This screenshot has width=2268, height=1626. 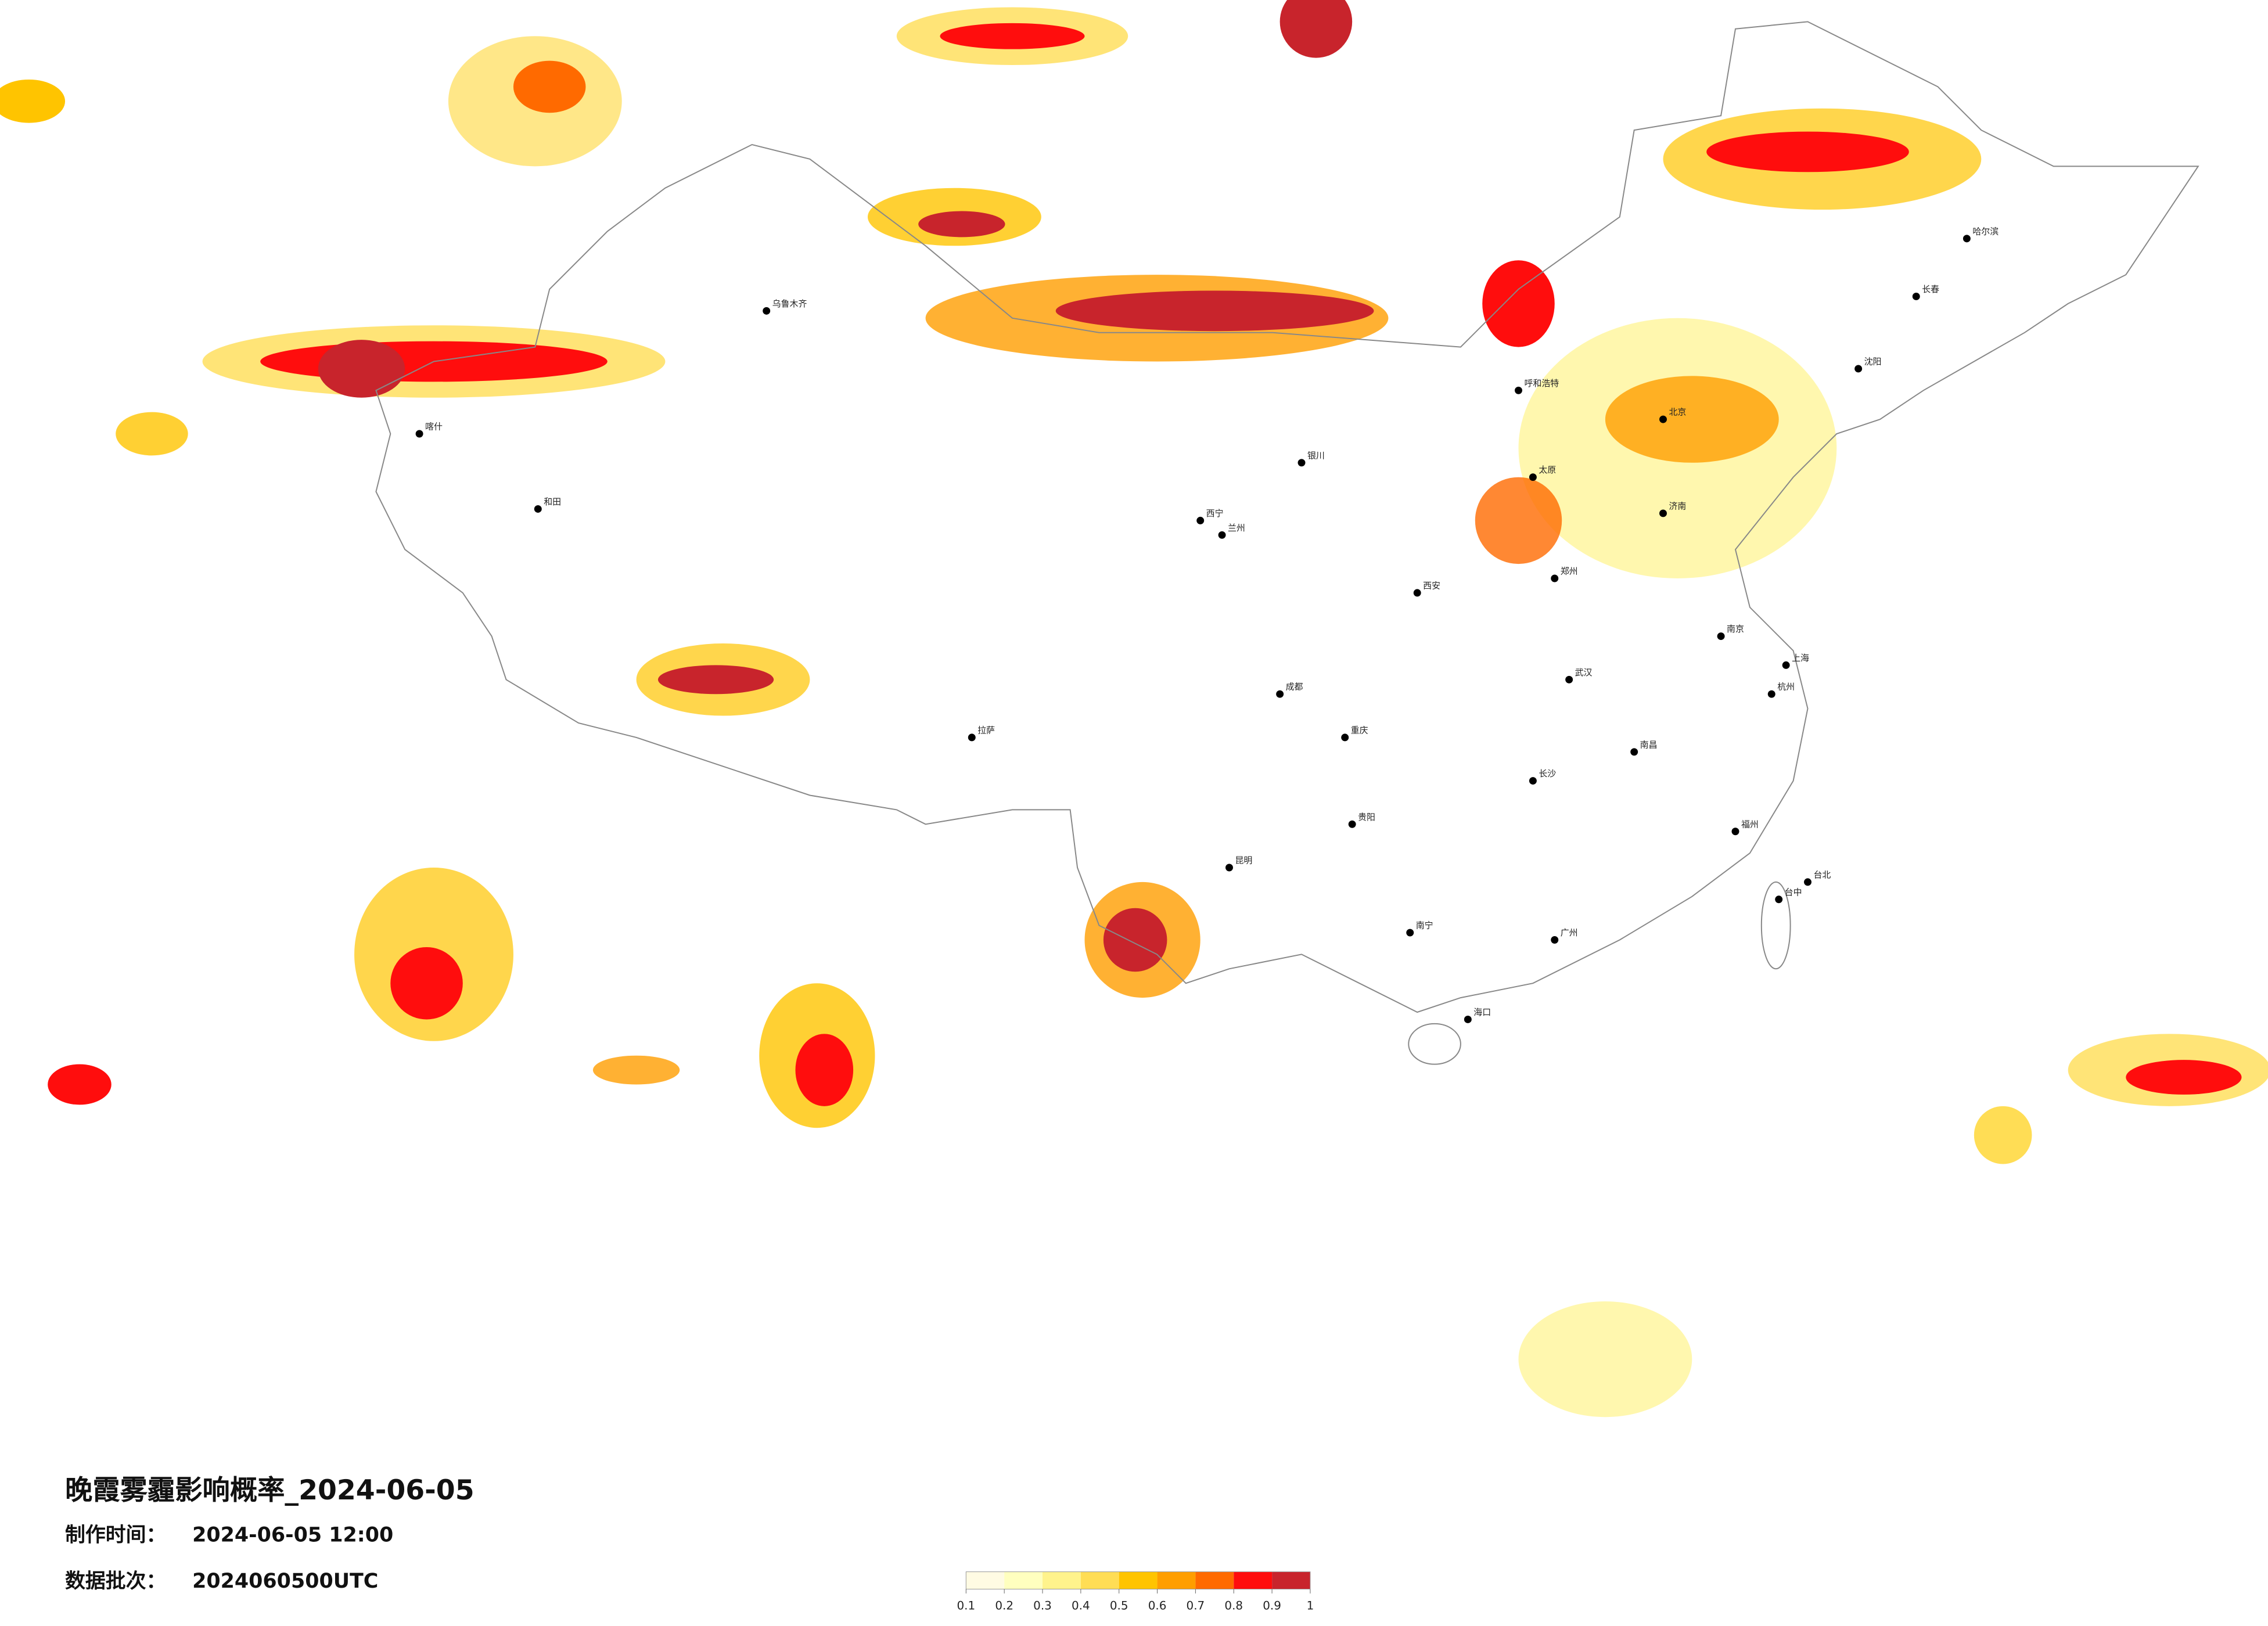 I want to click on city-label: 福州, so click(x=1750, y=824).